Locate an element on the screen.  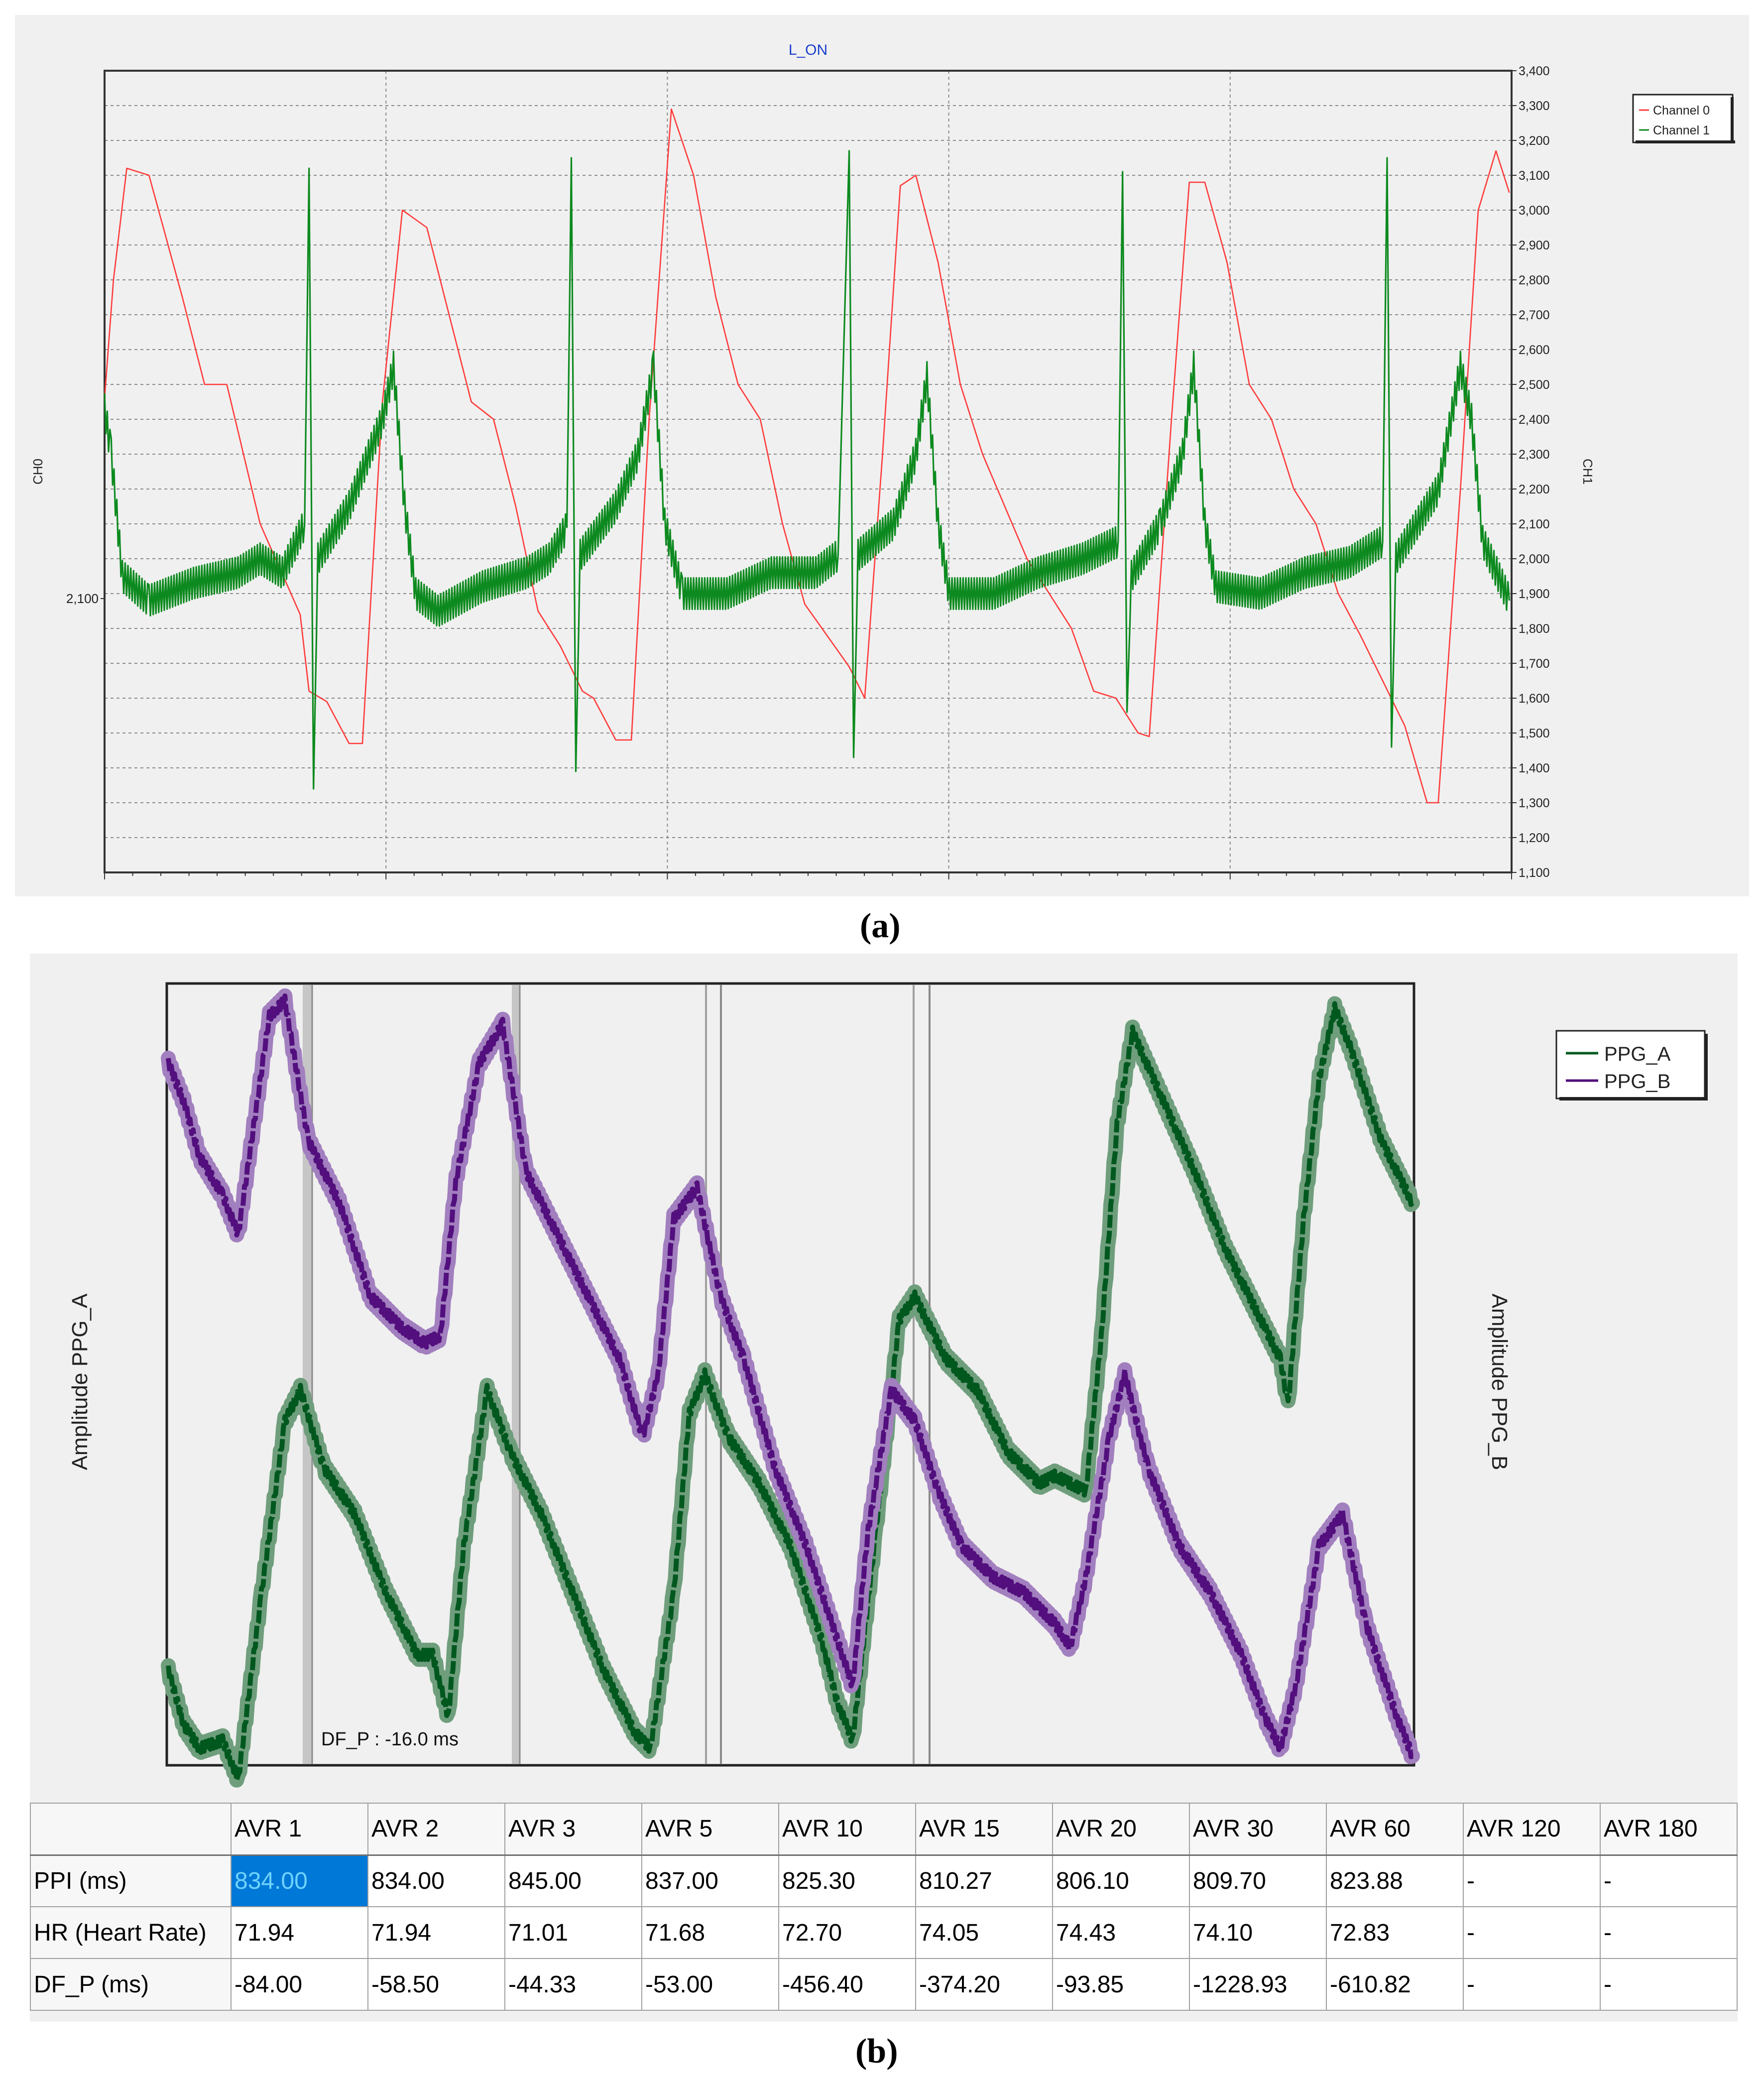
left-tick-label: 2,100 is located at coordinates (82, 598).